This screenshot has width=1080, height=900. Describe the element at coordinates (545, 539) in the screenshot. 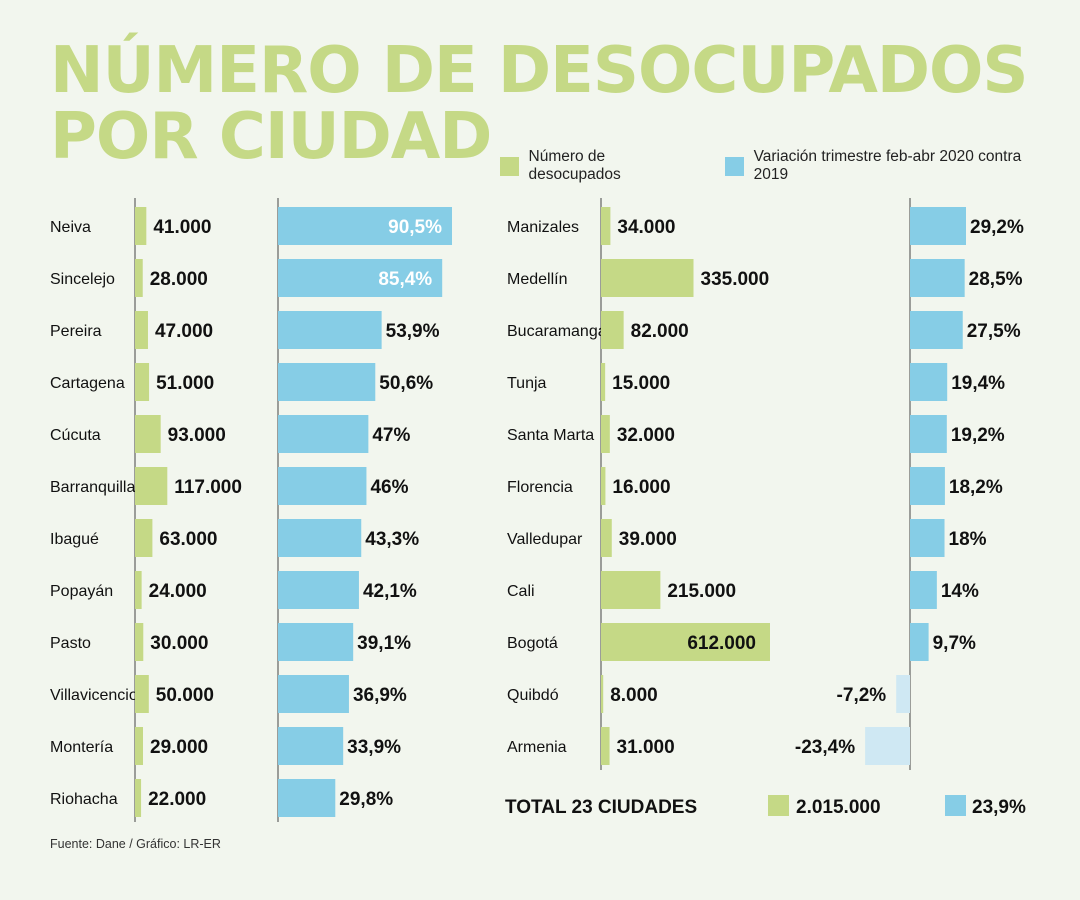

I see `city-label: Valledupar` at that location.